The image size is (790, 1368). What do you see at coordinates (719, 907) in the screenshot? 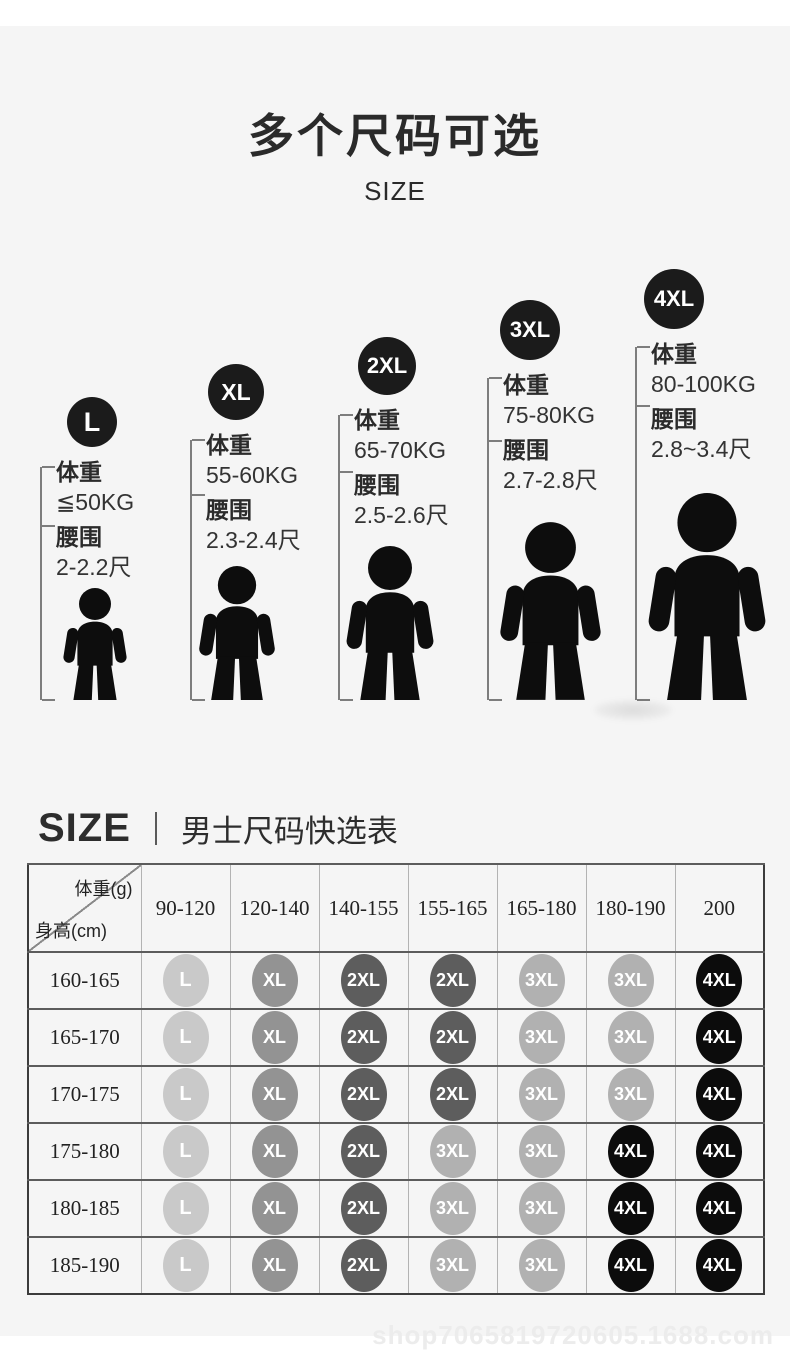
I see `column-header: 200` at bounding box center [719, 907].